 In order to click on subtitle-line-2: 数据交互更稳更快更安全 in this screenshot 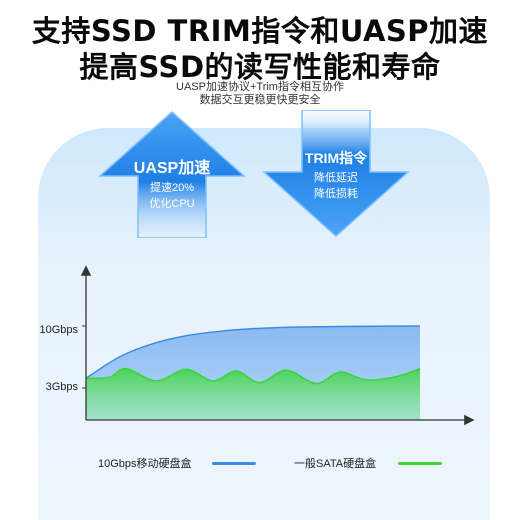, I will do `click(260, 100)`.